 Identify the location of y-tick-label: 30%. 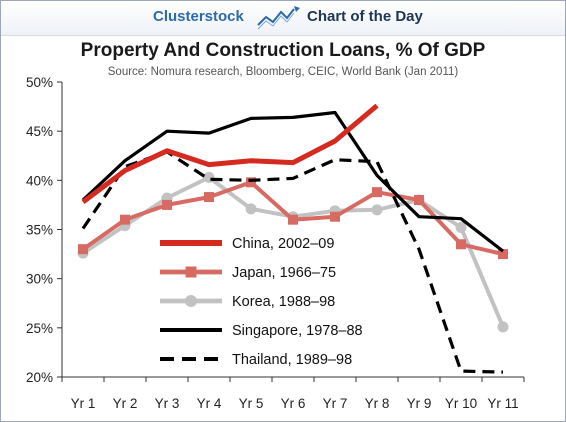
(39, 279).